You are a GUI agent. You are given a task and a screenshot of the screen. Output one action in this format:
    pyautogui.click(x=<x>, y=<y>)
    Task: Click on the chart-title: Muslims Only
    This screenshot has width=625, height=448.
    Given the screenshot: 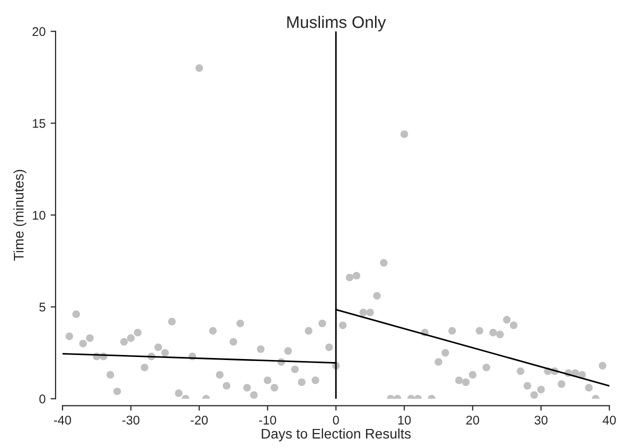 What is the action you would take?
    pyautogui.click(x=336, y=24)
    